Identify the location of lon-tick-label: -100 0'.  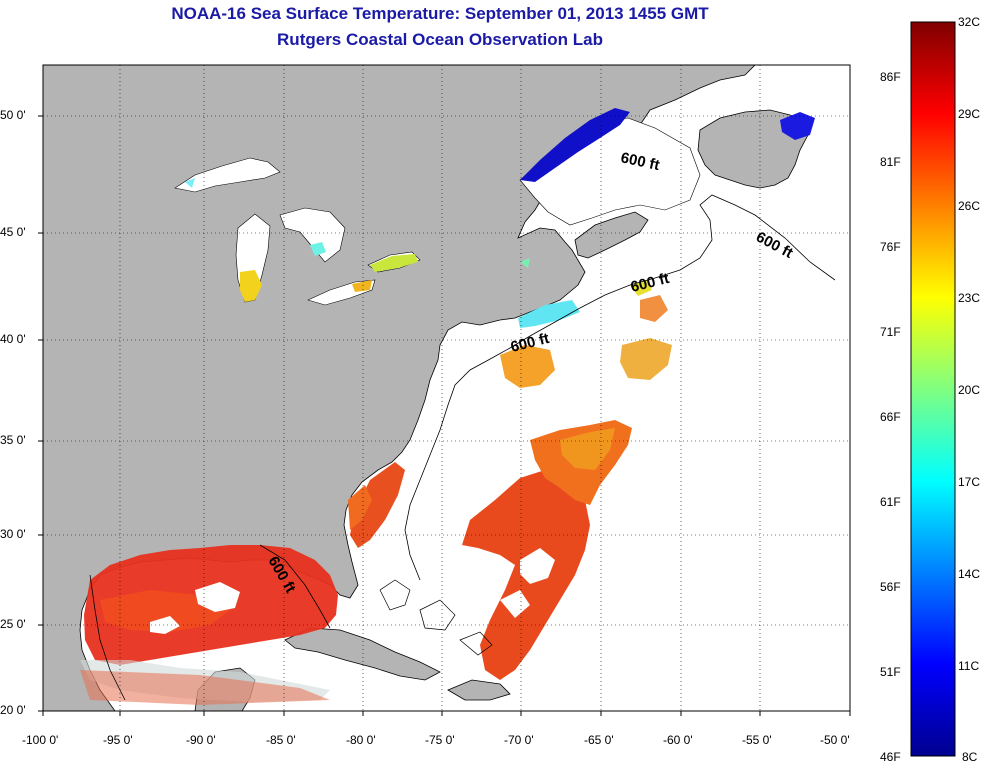
(40, 740).